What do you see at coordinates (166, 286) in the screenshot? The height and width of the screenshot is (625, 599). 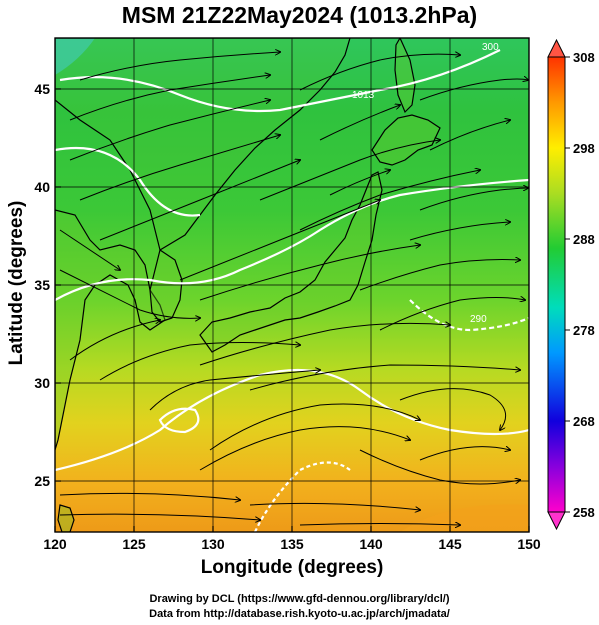 I see `korea-outline` at bounding box center [166, 286].